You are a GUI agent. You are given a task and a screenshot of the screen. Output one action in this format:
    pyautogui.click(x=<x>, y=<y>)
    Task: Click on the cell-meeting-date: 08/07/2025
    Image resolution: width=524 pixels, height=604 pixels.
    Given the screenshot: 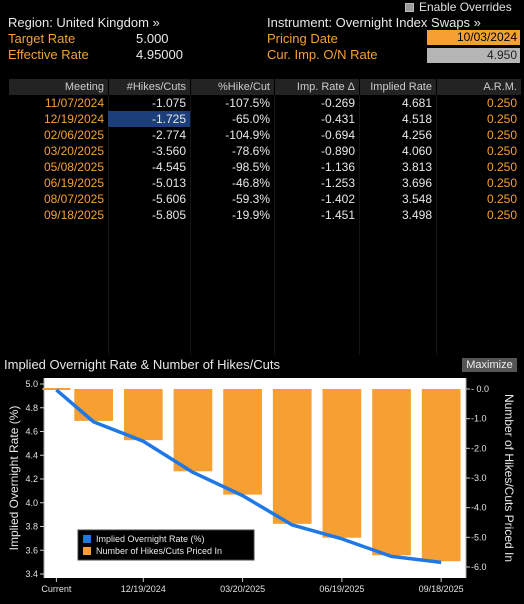 What is the action you would take?
    pyautogui.click(x=73, y=199)
    